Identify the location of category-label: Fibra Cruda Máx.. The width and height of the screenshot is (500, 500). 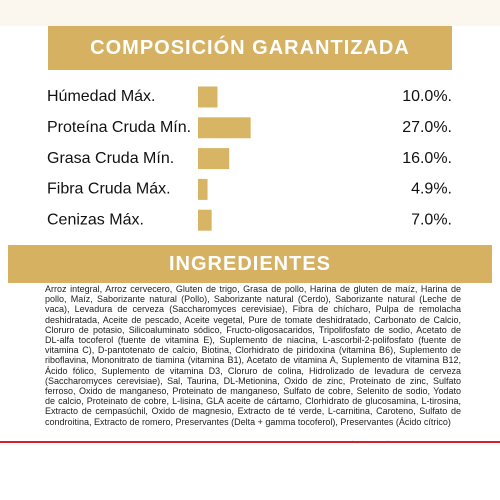
(109, 189).